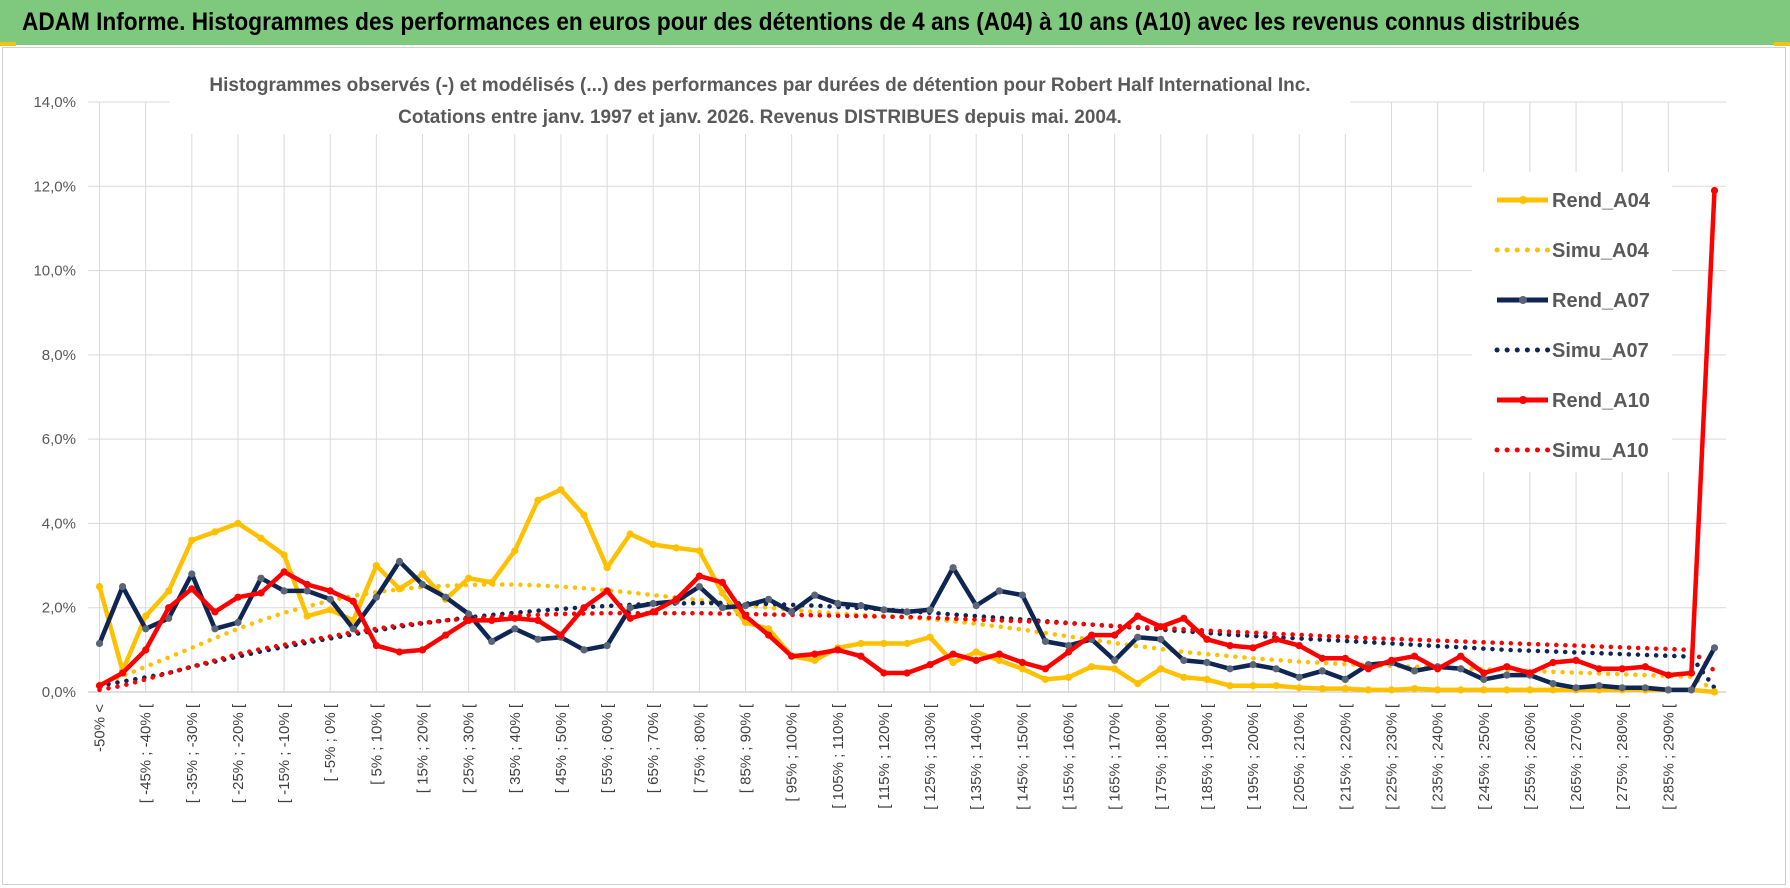 The height and width of the screenshot is (888, 1790). What do you see at coordinates (1484, 756) in the screenshot?
I see `x-tick-label: [ 245% ; 250% [` at bounding box center [1484, 756].